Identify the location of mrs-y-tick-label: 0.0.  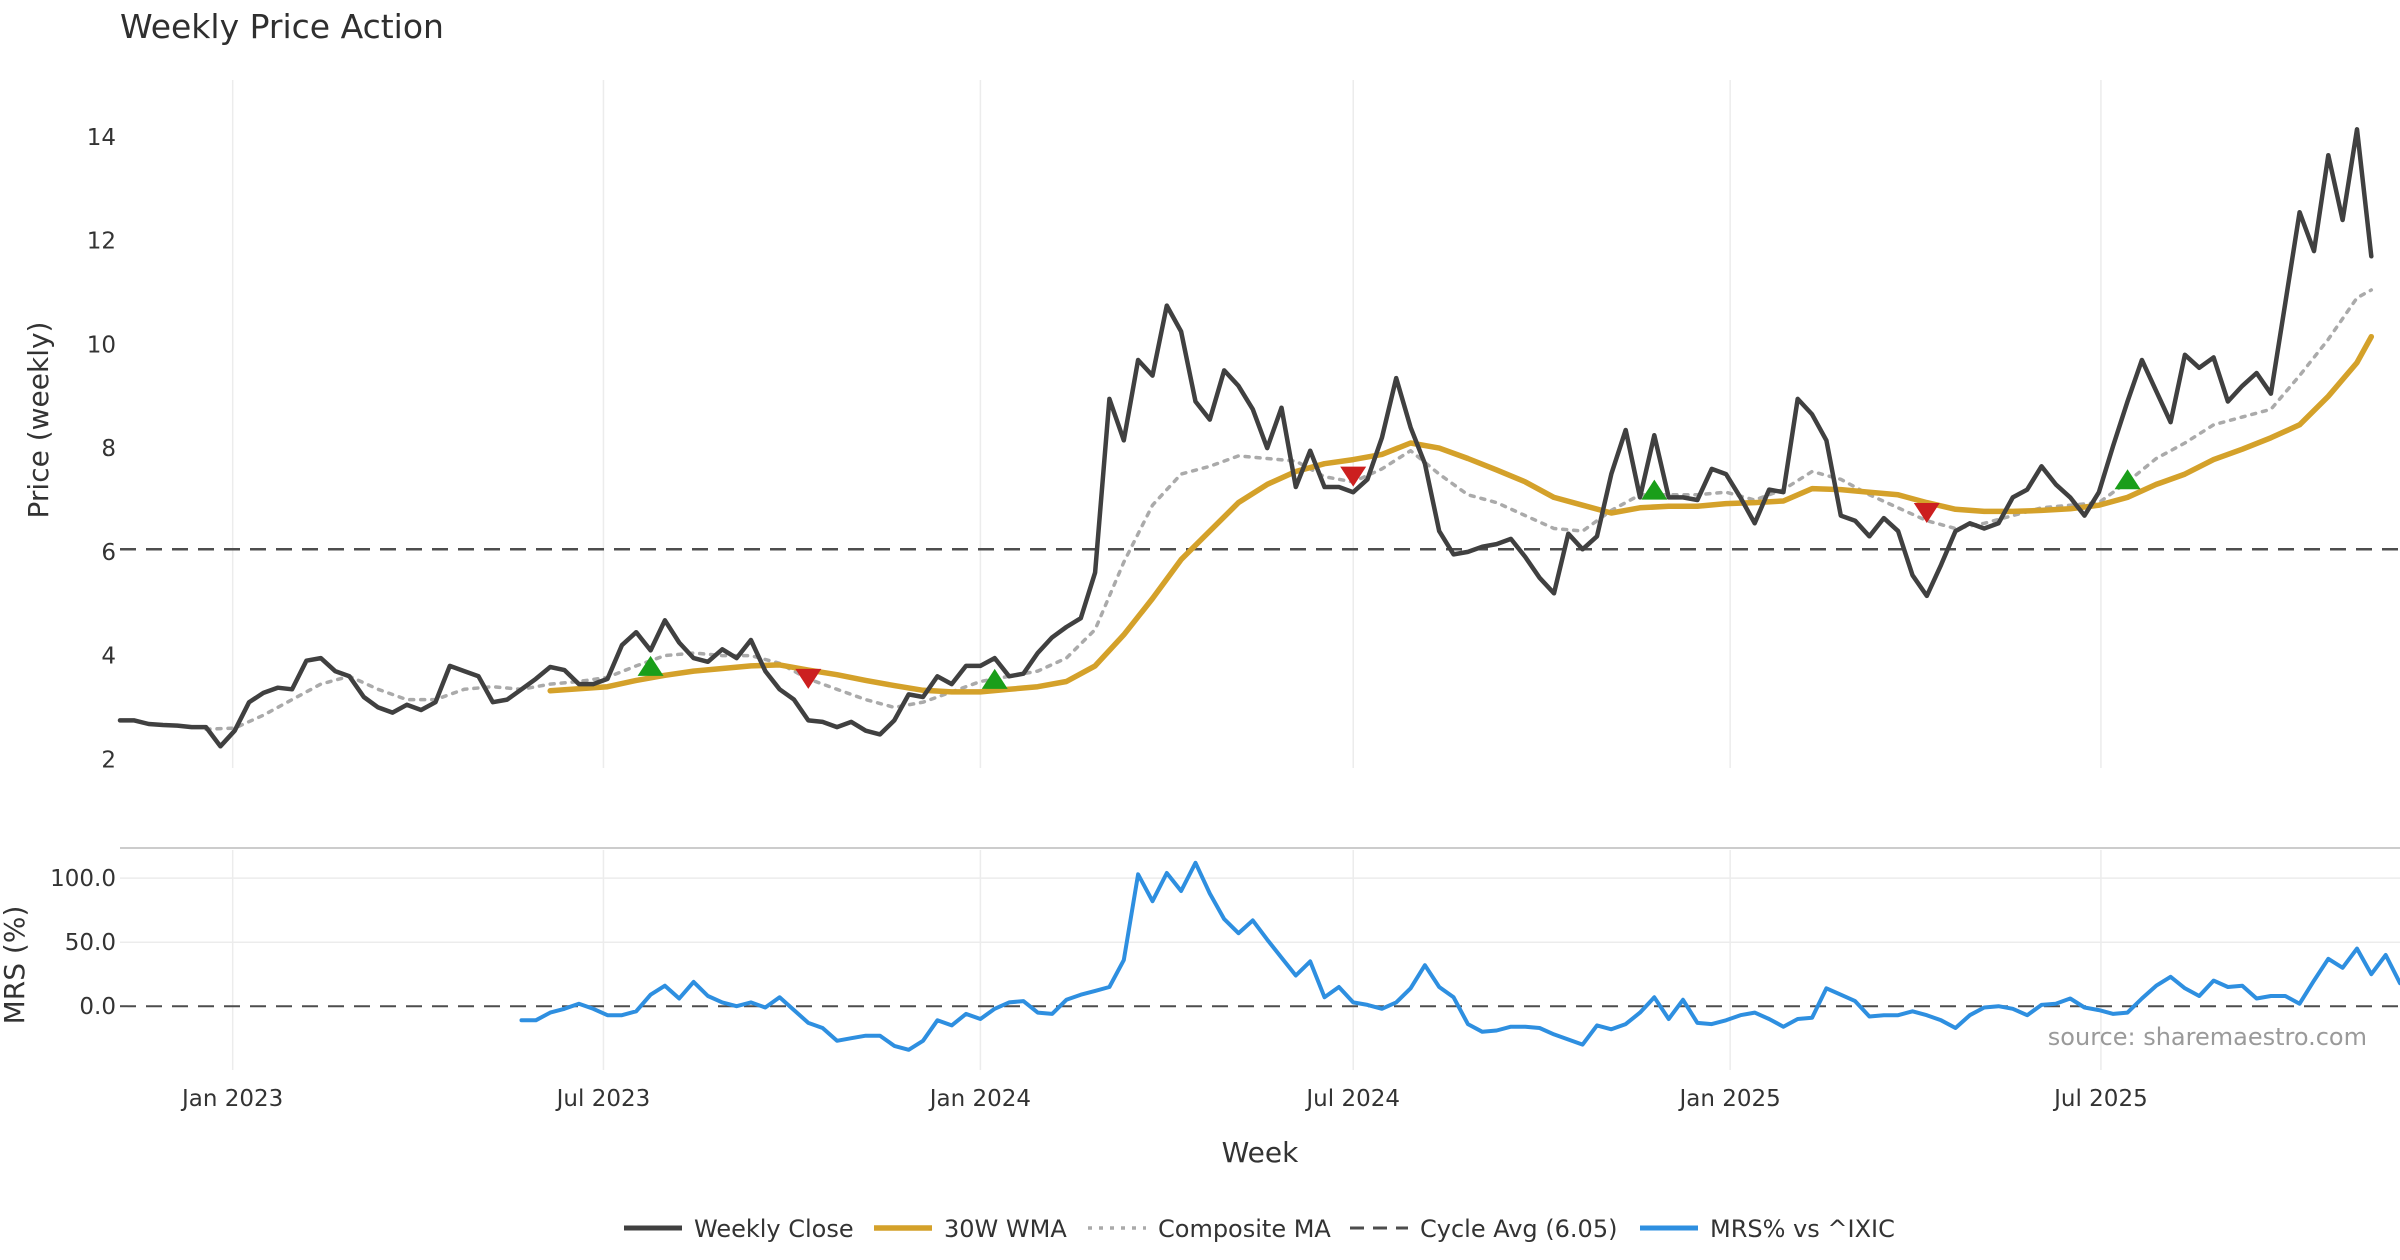
(97, 1007).